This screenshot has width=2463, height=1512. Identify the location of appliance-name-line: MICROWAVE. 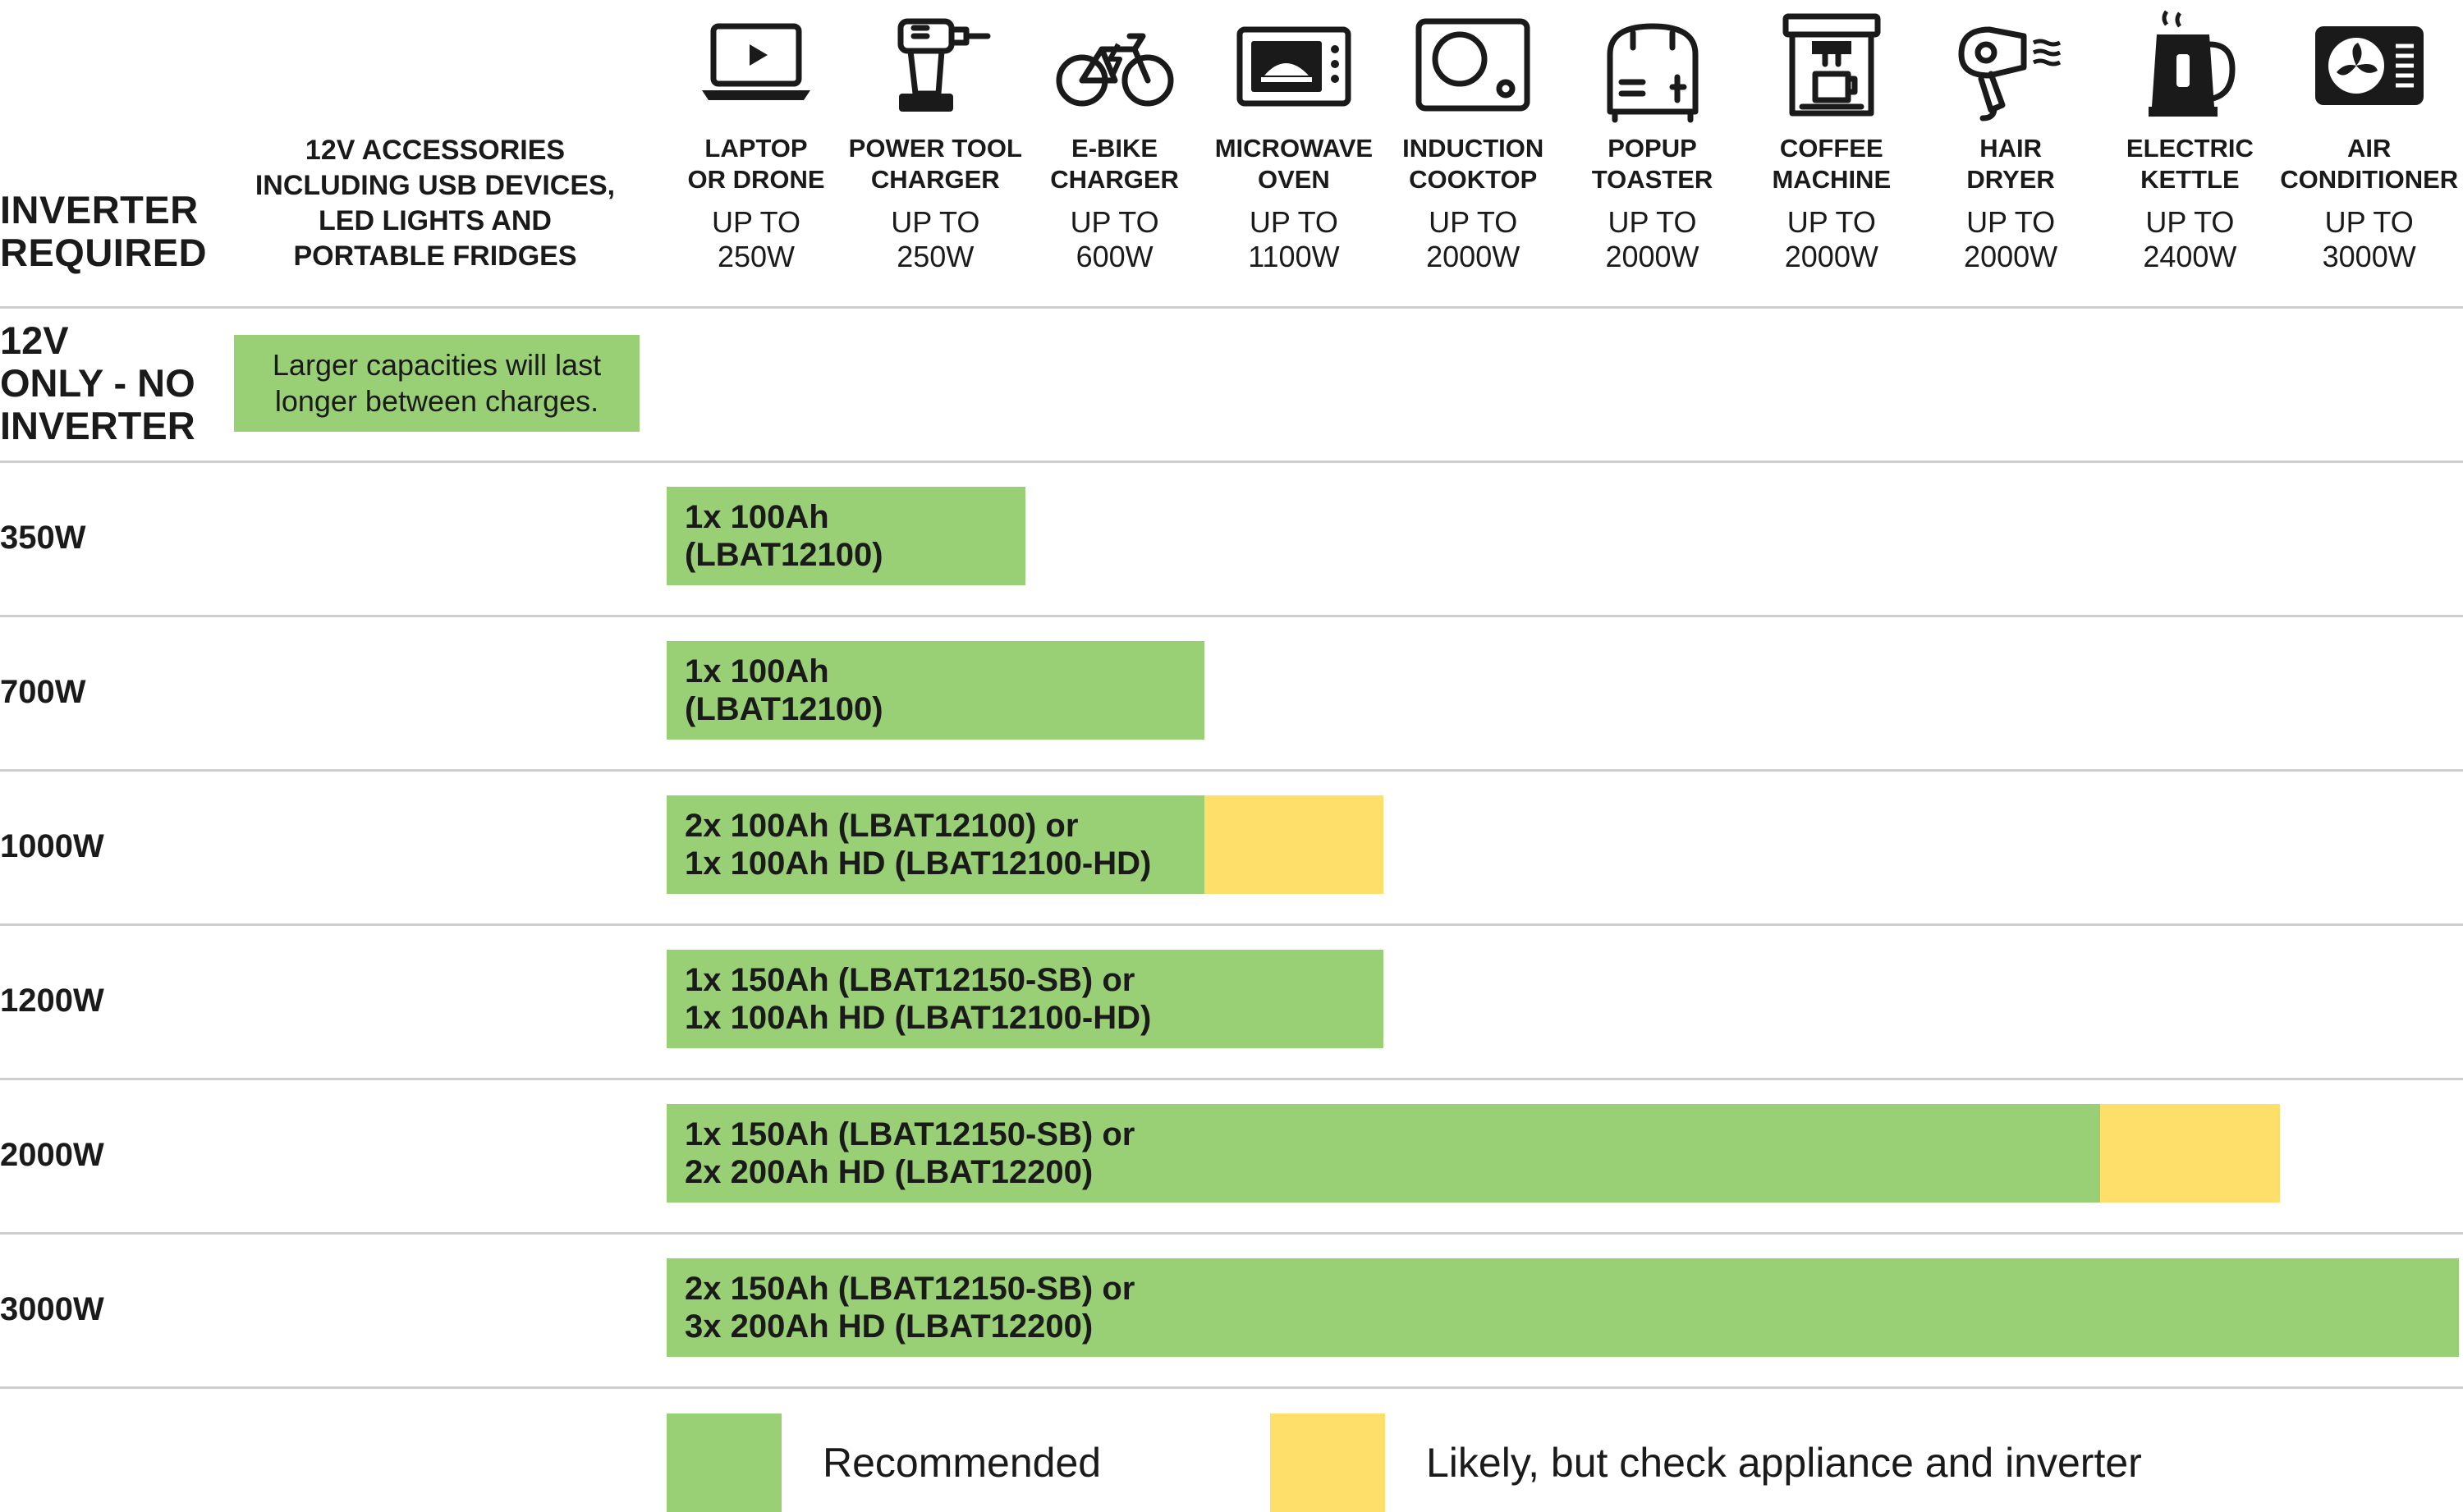
(1294, 148).